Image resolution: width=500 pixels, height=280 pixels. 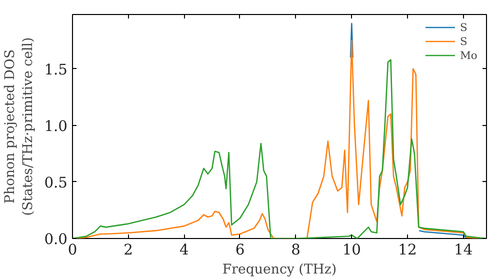 I want to click on legend-label: Mo, so click(x=469, y=55).